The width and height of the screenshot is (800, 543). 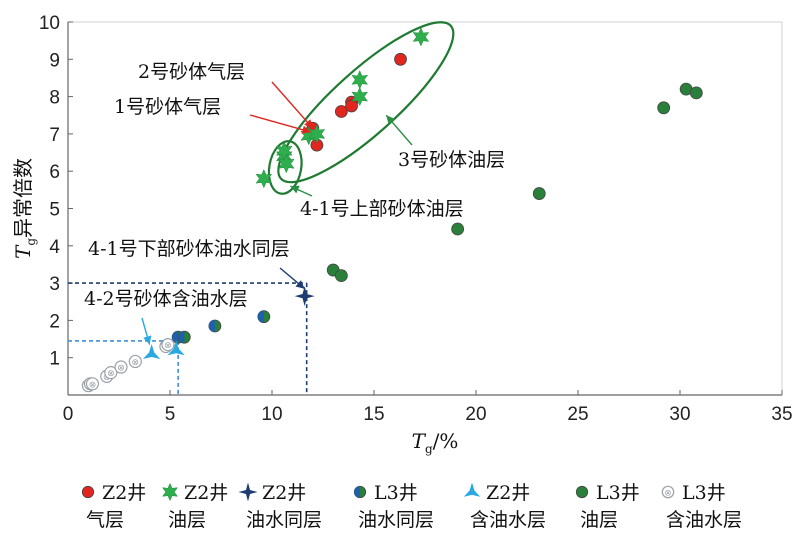 What do you see at coordinates (191, 72) in the screenshot?
I see `annotation-label: 2号砂体气层` at bounding box center [191, 72].